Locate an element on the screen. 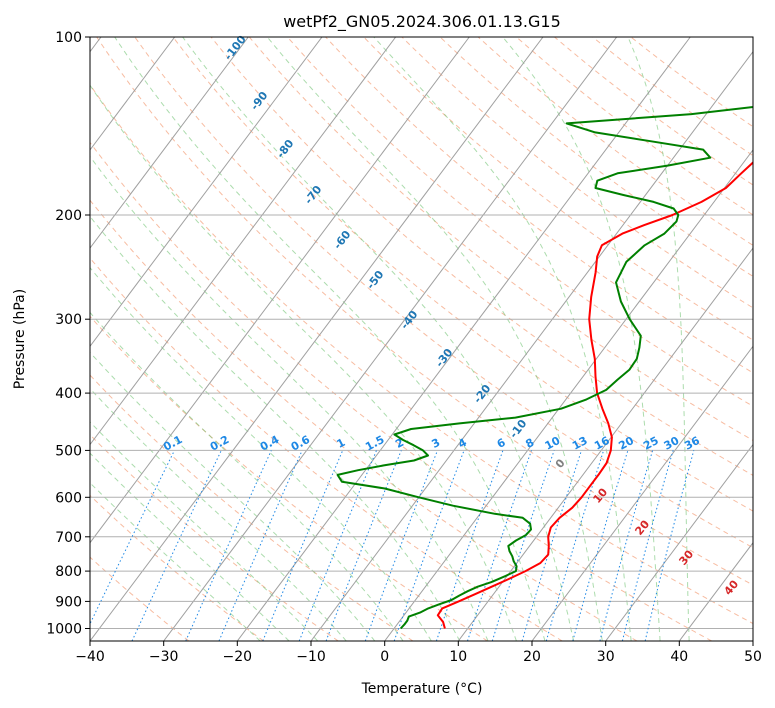 This screenshot has width=775, height=708. mixing-ratio-label: 25 is located at coordinates (651, 443).